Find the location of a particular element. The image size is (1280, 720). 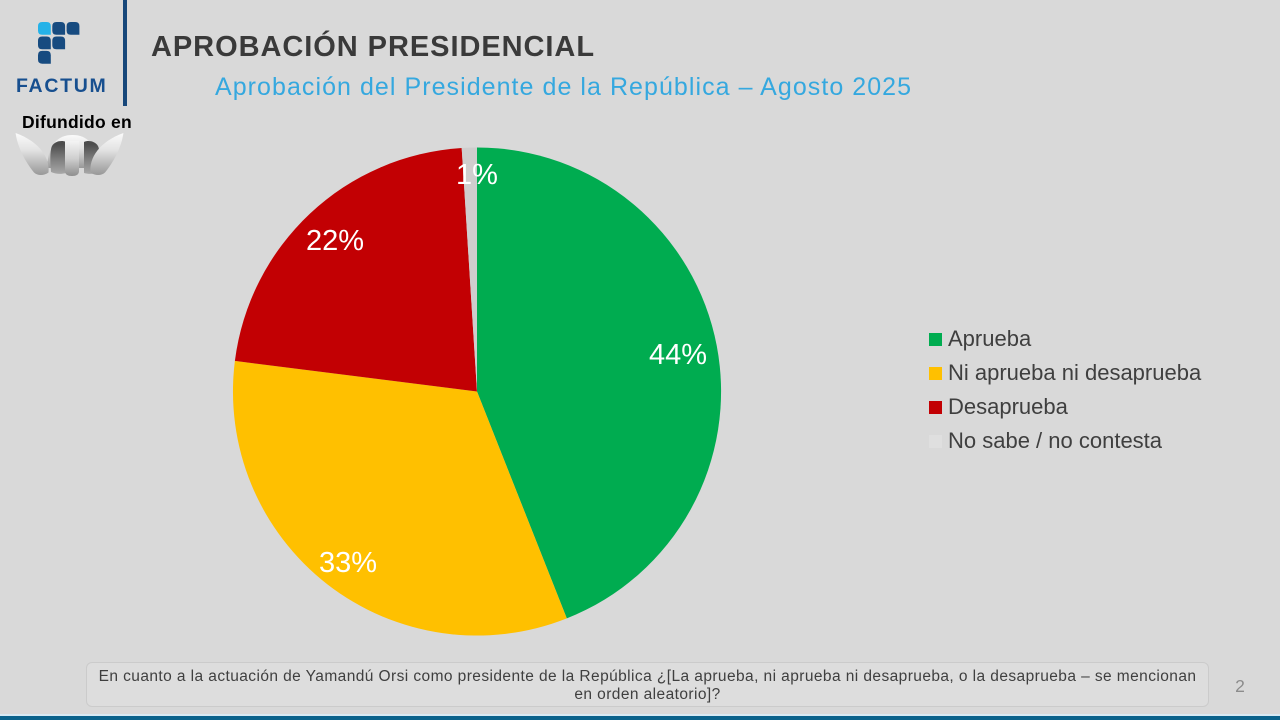

svg-text: 22% is located at coordinates (335, 241).